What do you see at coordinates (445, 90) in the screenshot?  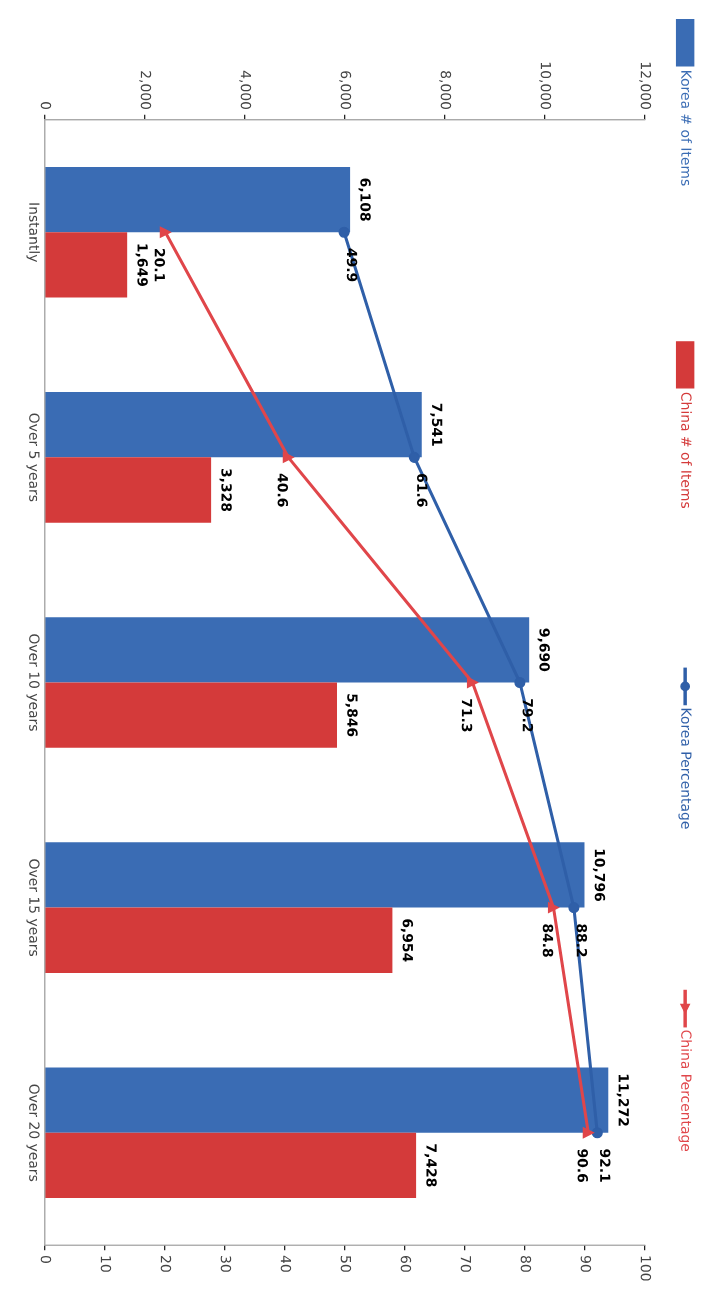 I see `x-tick-label: 8,000` at bounding box center [445, 90].